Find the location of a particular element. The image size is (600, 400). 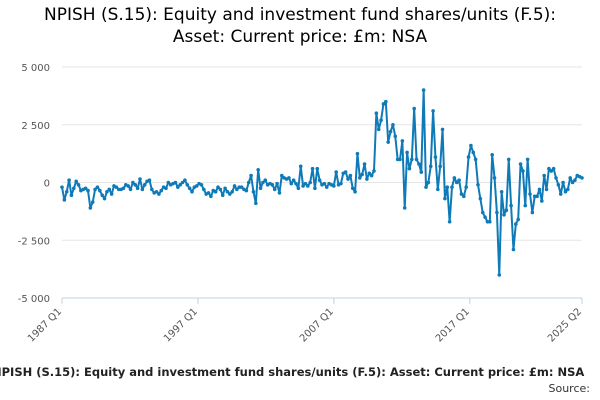

y-tick-label: 5 000 is located at coordinates (35, 68).